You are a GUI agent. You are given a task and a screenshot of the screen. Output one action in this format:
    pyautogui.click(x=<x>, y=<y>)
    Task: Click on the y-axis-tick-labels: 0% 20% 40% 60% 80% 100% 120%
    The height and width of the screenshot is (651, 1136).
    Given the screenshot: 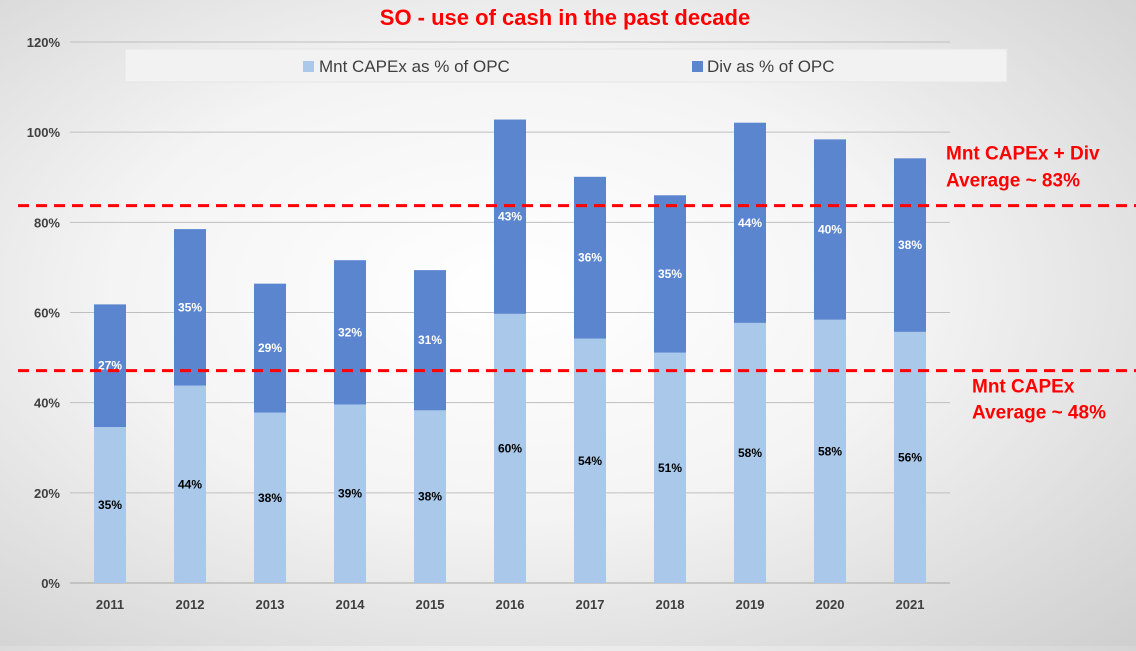 What is the action you would take?
    pyautogui.click(x=44, y=313)
    